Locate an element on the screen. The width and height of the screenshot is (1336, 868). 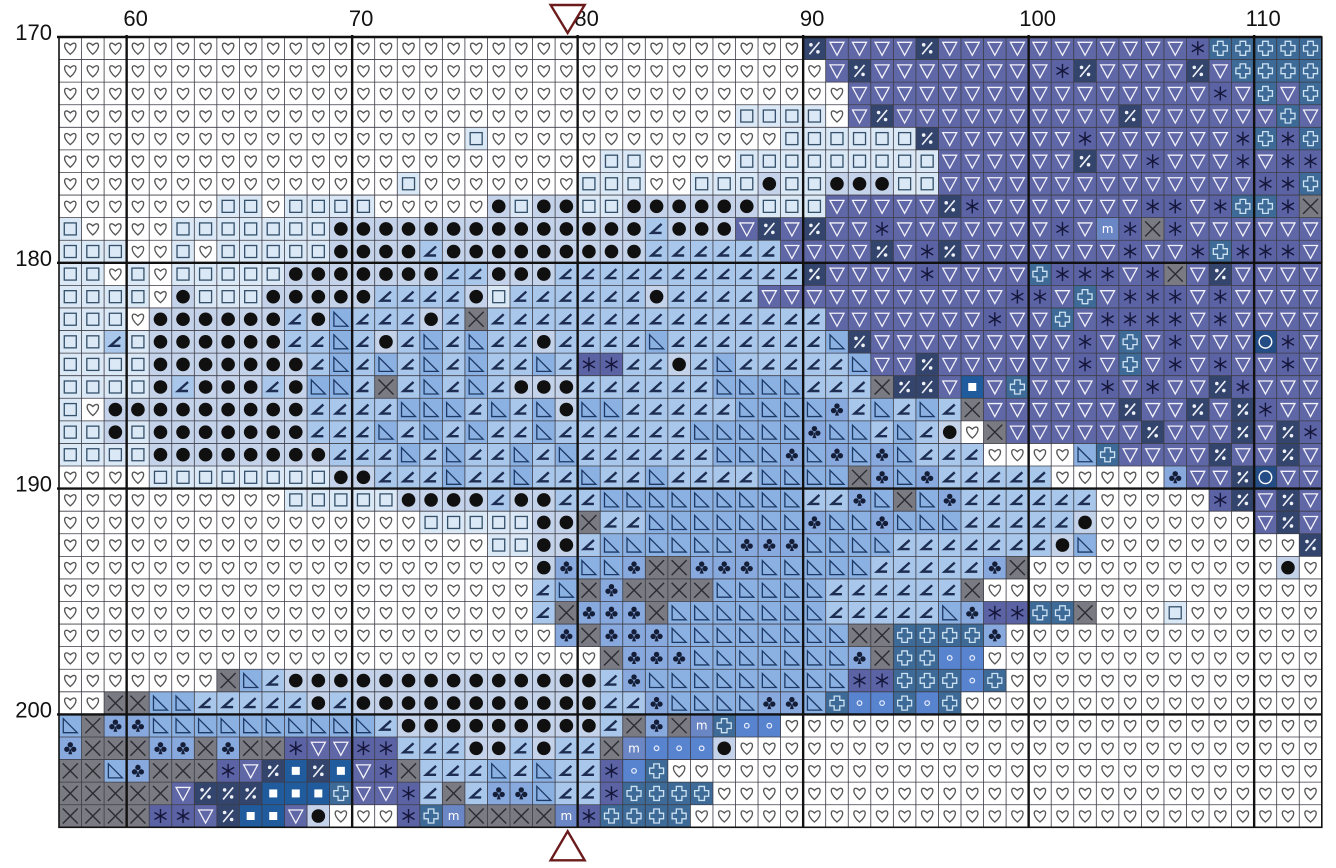
stitch-cell-plus-cross-symbol is located at coordinates (1288, 116).